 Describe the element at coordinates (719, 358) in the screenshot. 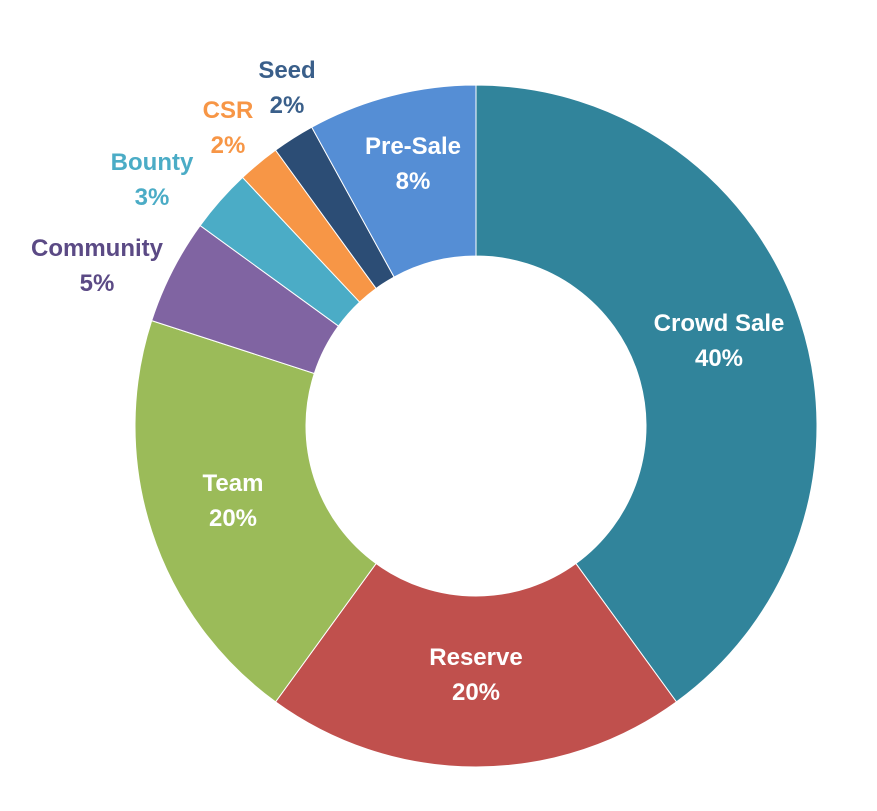

I see `slice-percent-crowd-sale: 40%` at that location.